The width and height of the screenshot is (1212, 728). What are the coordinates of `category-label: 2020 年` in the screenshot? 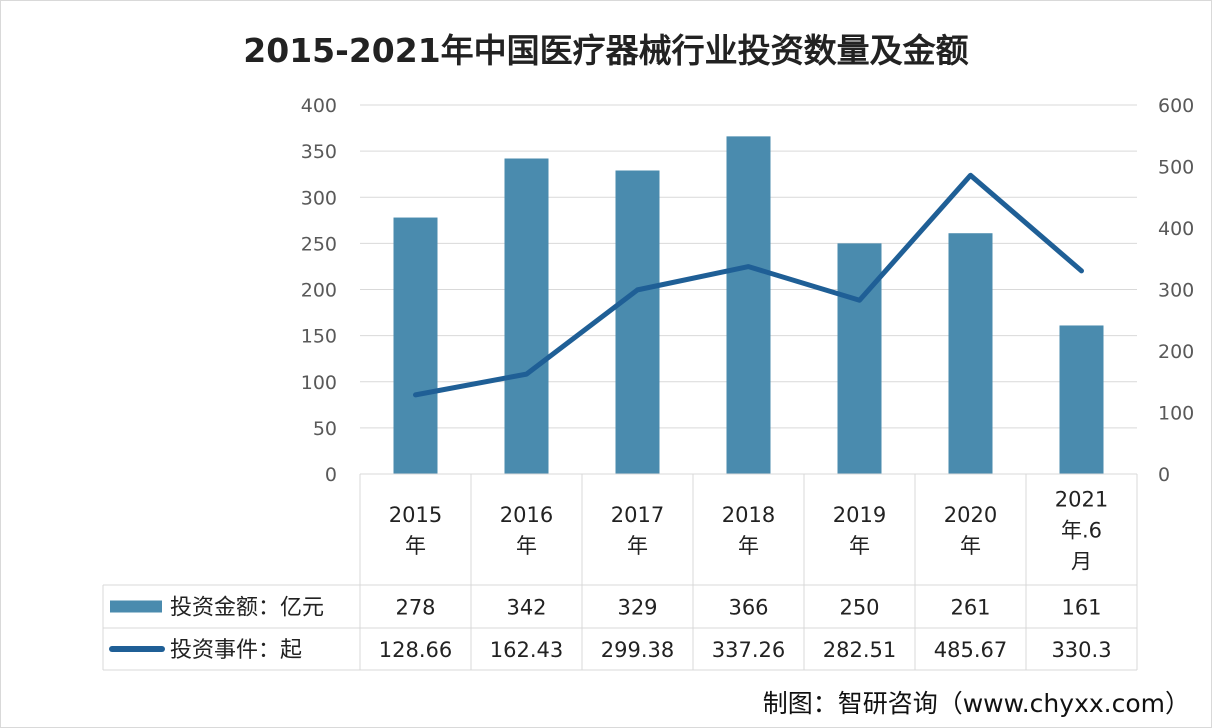 It's located at (970, 530).